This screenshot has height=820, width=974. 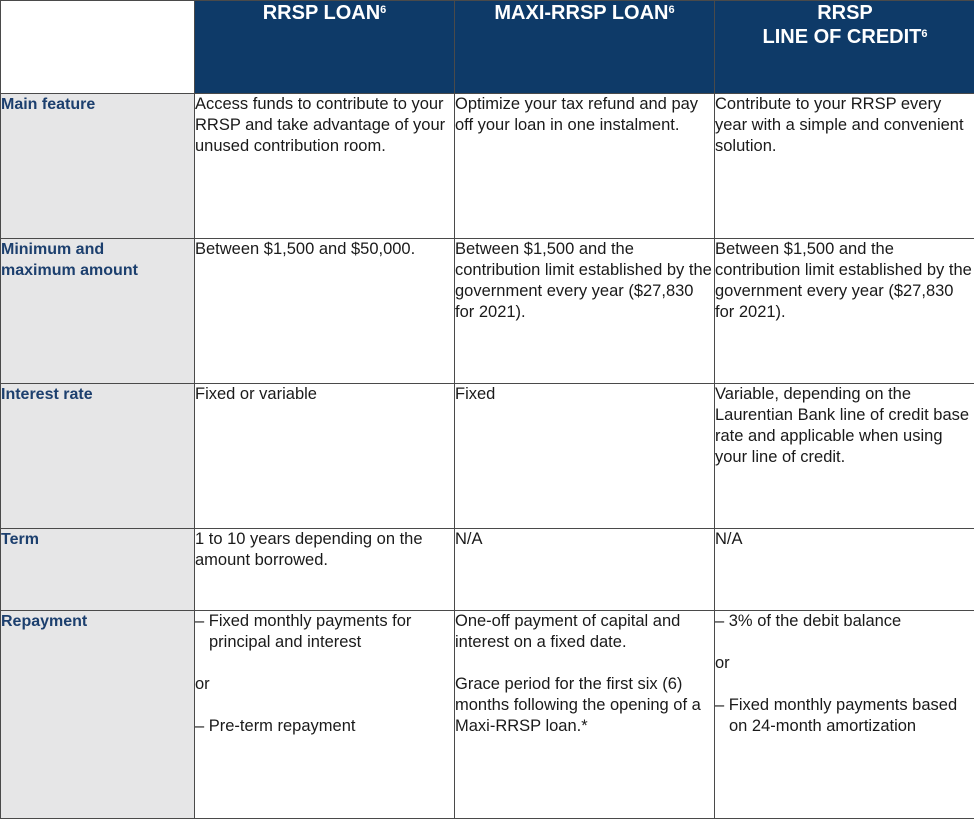 What do you see at coordinates (321, 13) in the screenshot?
I see `header-rrsp-loan-text: RRSP LOAN` at bounding box center [321, 13].